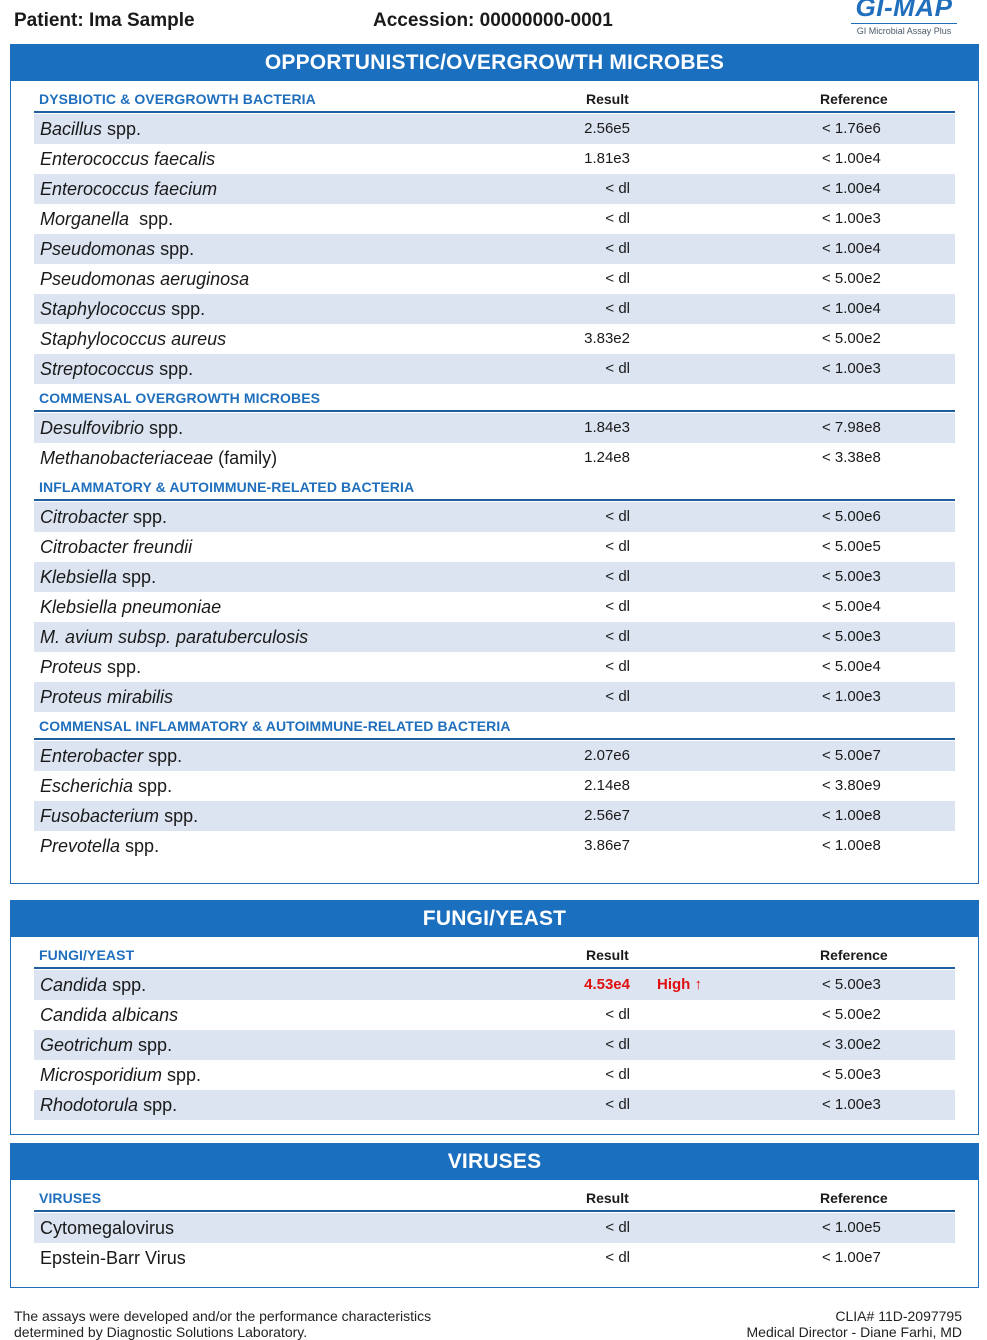 The width and height of the screenshot is (987, 1340). I want to click on table-row: Klebsiella spp. < dl < 5.00e3, so click(494, 577).